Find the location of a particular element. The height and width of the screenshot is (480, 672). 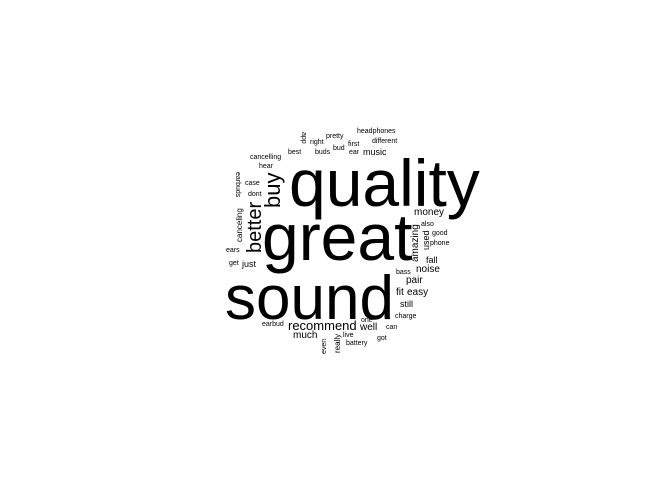

word-fall: fall is located at coordinates (432, 260).